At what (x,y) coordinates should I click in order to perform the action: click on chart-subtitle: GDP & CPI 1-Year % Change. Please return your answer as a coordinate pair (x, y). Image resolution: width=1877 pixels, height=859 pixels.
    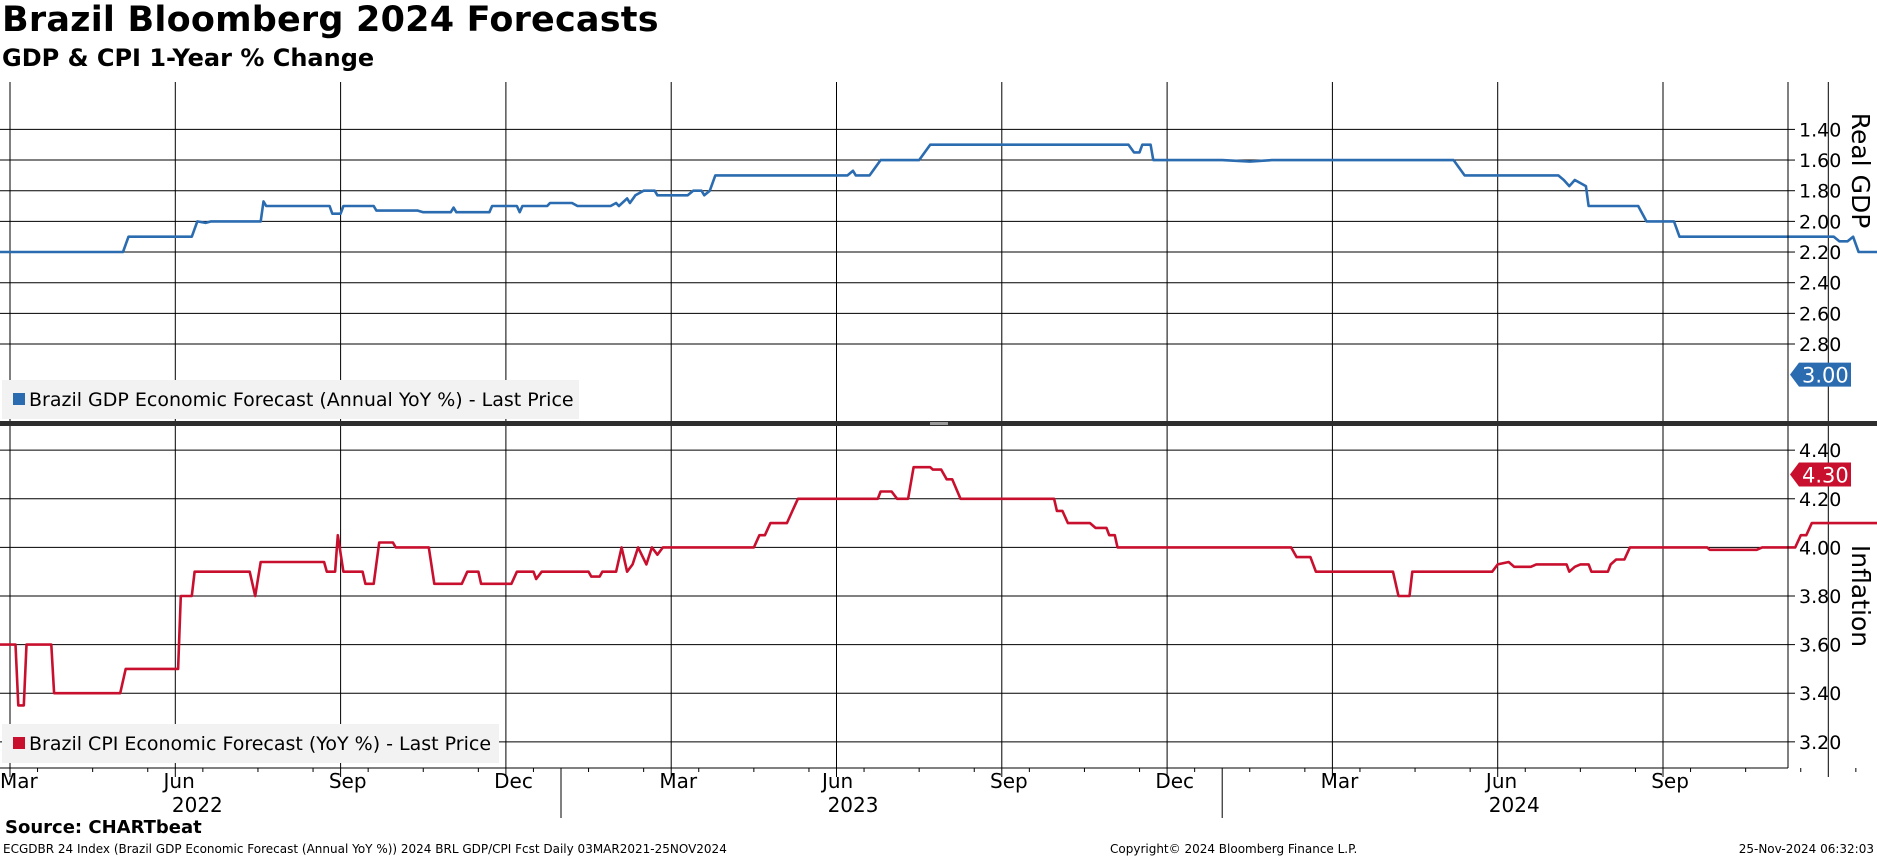
    Looking at the image, I should click on (188, 58).